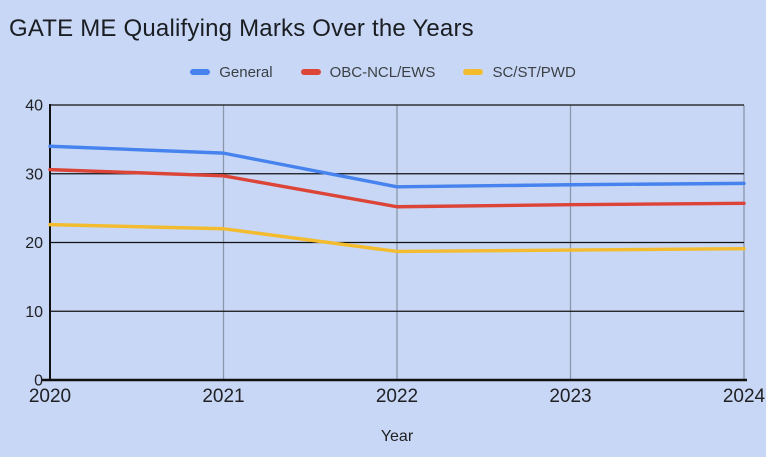  Describe the element at coordinates (223, 396) in the screenshot. I see `x-tick-label: 2021` at that location.